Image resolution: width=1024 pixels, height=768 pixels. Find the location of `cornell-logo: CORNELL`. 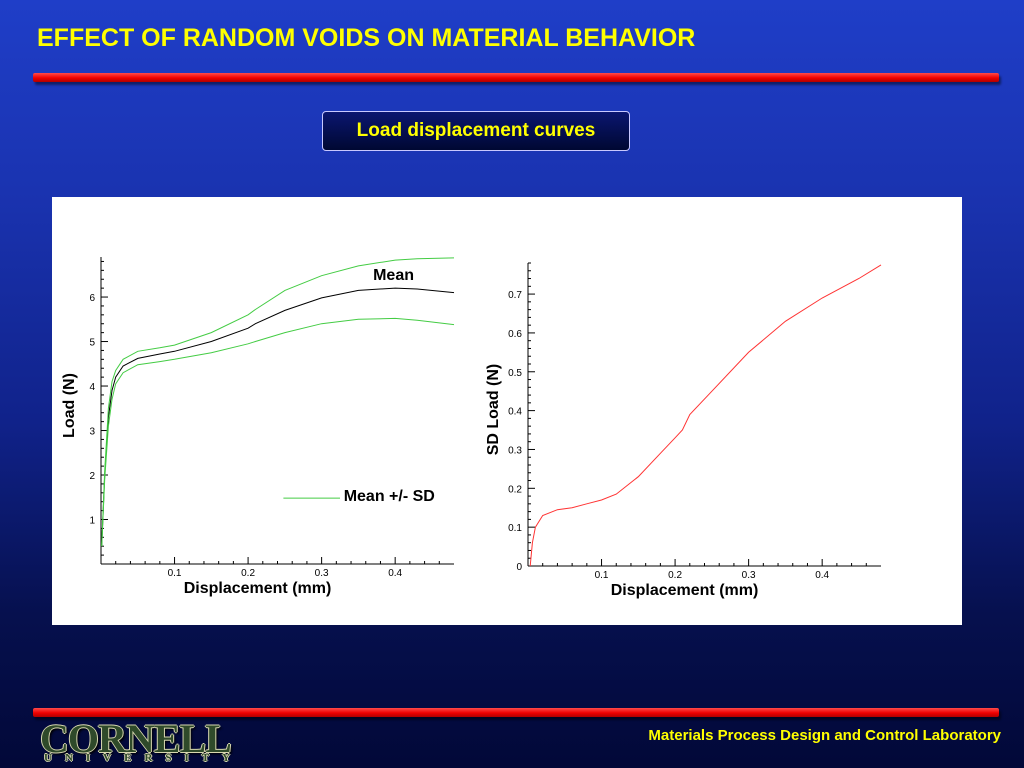

cornell-logo: CORNELL is located at coordinates (136, 738).